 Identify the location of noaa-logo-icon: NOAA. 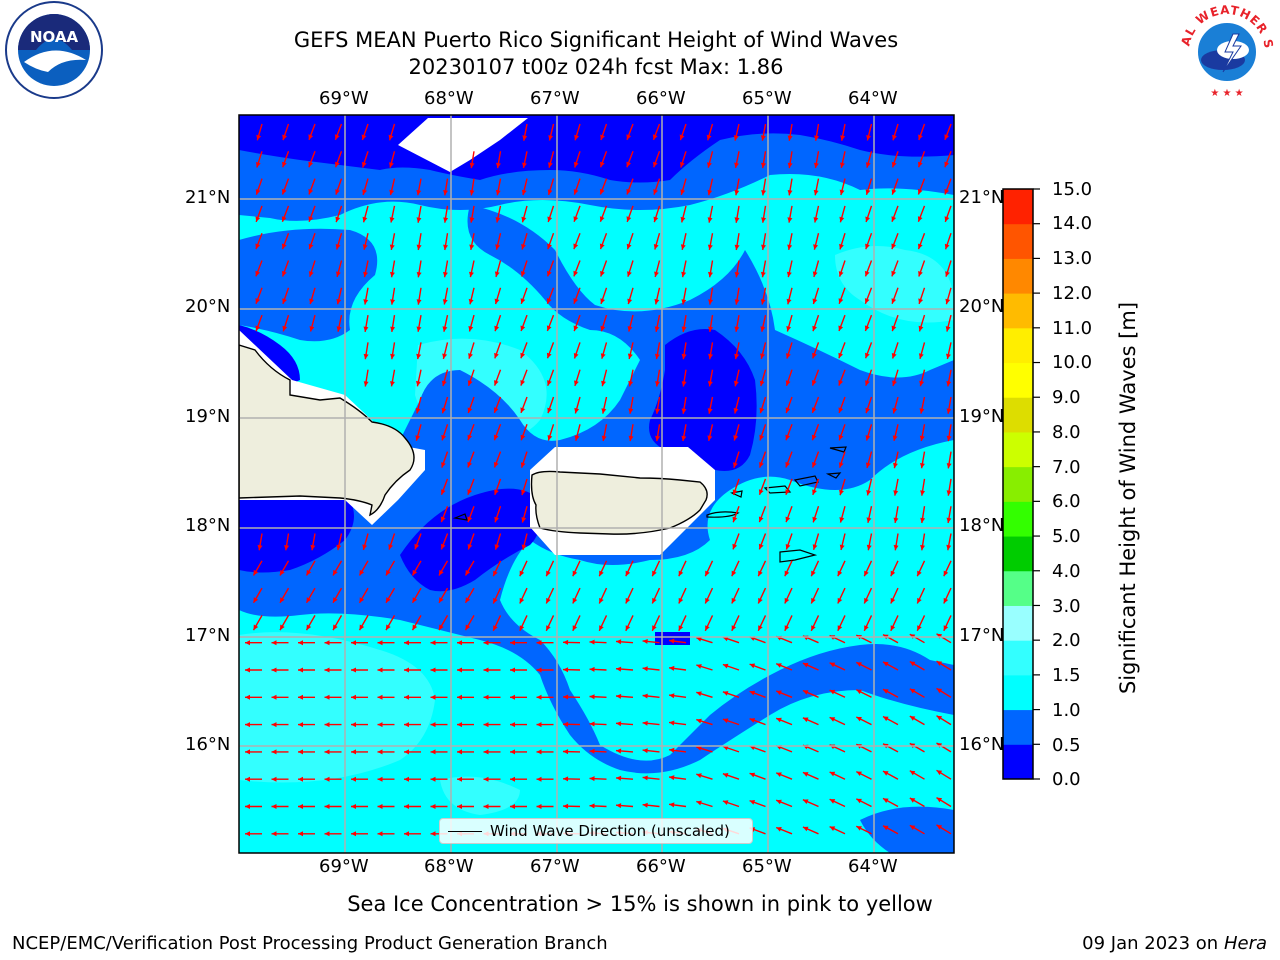
(54, 50).